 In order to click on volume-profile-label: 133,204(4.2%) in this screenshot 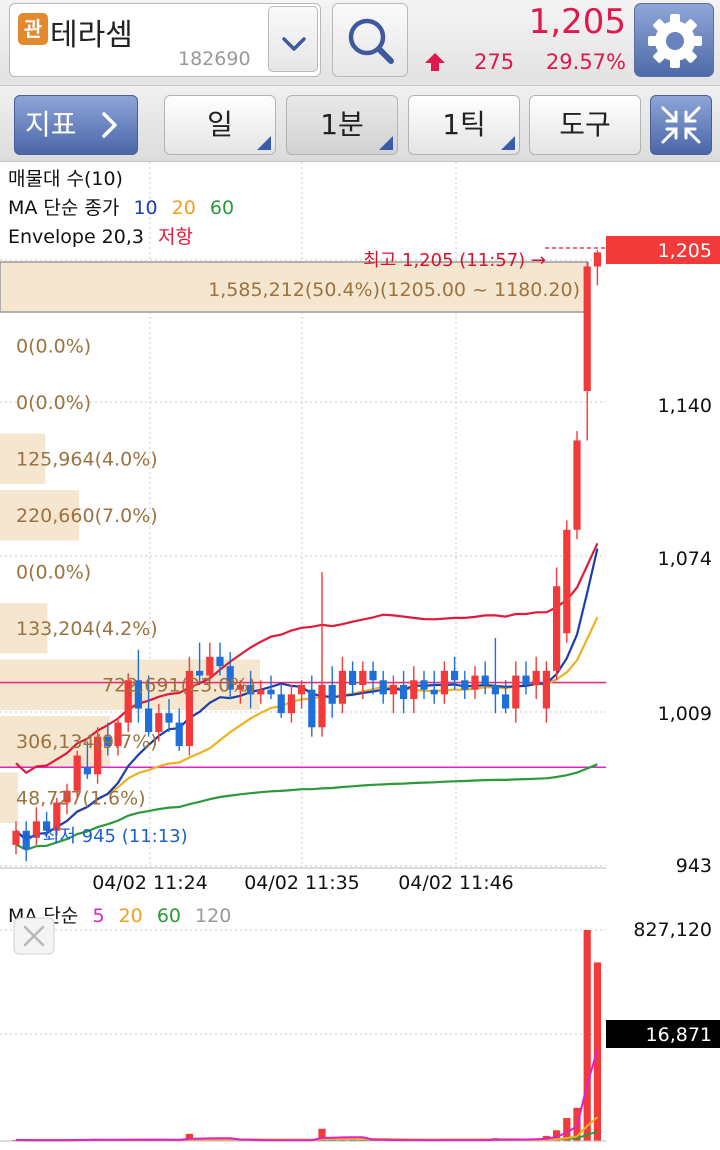, I will do `click(87, 629)`.